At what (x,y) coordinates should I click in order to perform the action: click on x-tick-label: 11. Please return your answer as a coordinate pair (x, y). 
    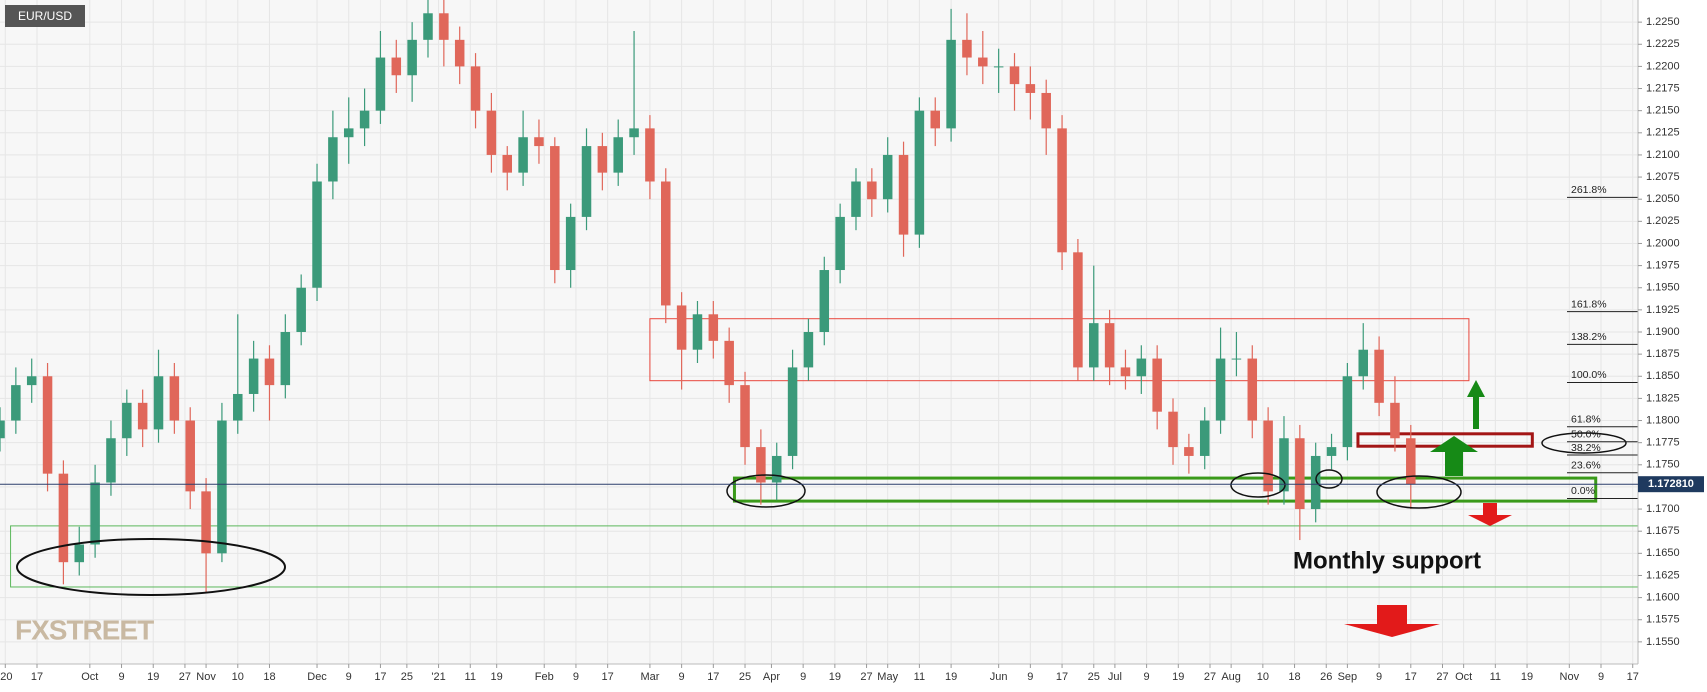
    Looking at the image, I should click on (1495, 677).